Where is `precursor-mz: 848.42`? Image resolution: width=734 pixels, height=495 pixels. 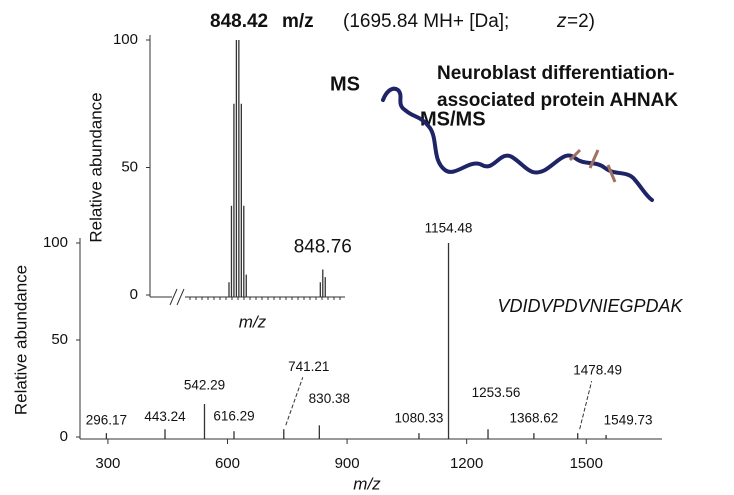 precursor-mz: 848.42 is located at coordinates (239, 21).